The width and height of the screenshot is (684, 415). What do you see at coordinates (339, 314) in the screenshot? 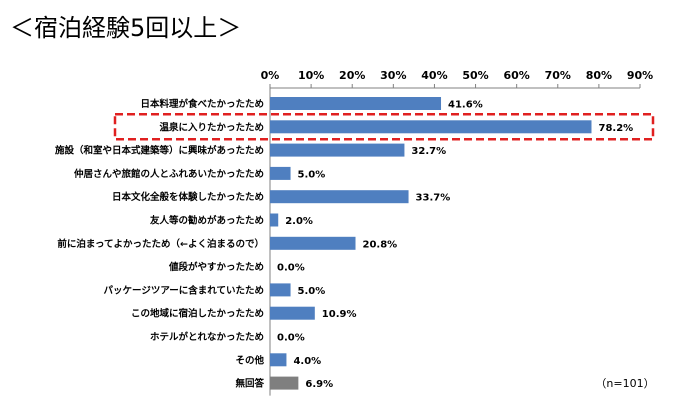
I see `value-label: 10.9%` at bounding box center [339, 314].